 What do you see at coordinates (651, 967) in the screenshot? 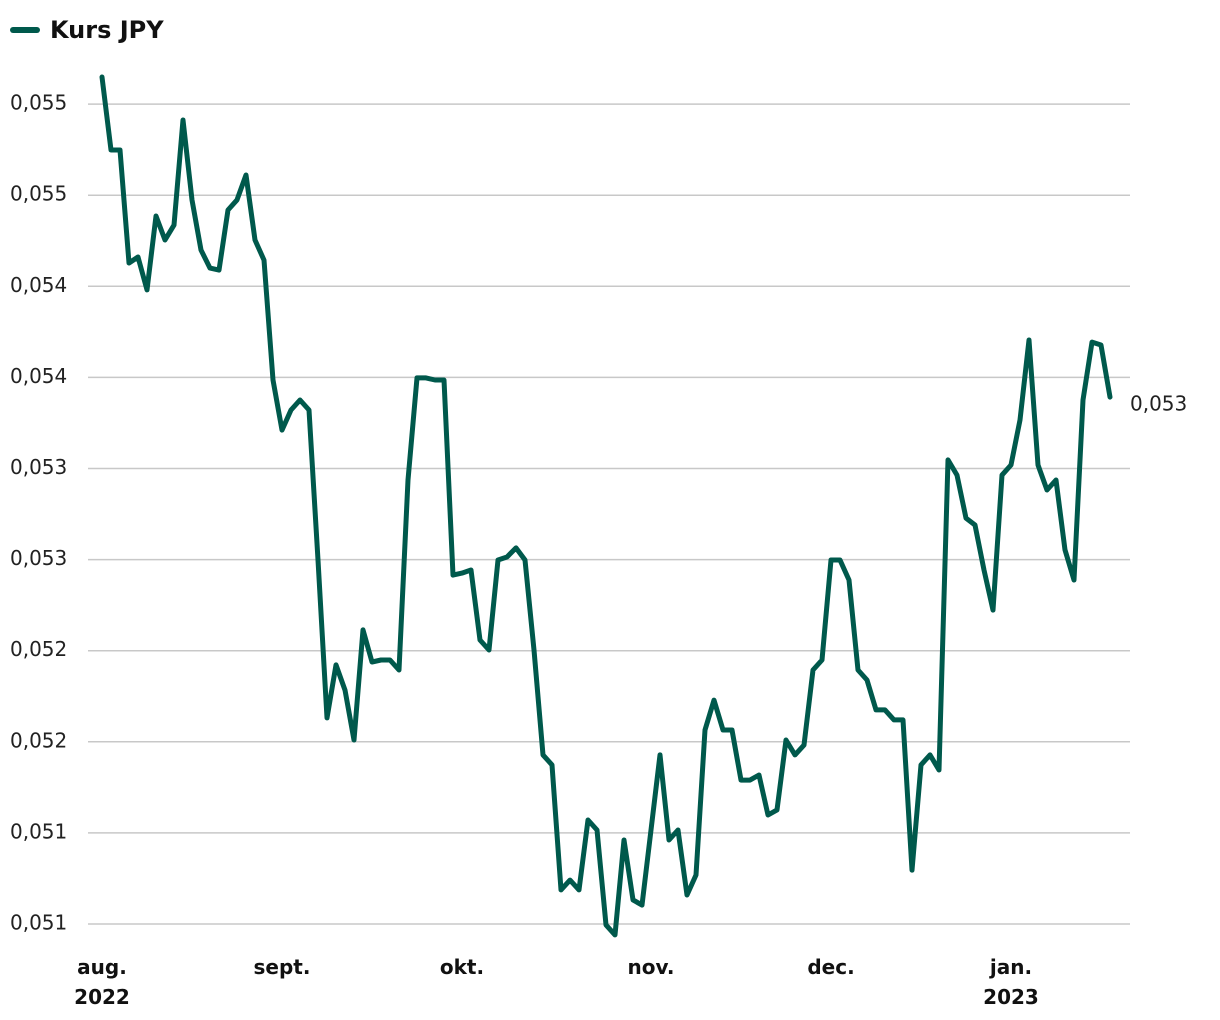
I see `x-tick-label: nov.` at bounding box center [651, 967].